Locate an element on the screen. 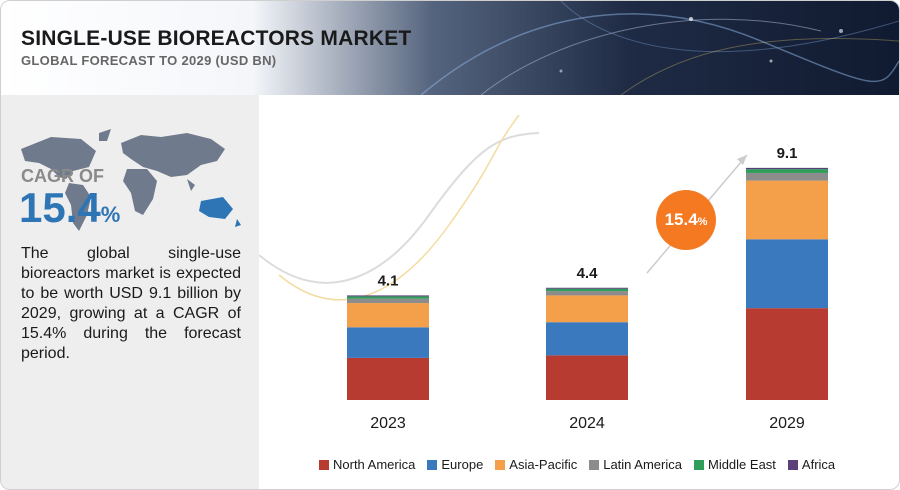  bar-2029-africa is located at coordinates (787, 168).